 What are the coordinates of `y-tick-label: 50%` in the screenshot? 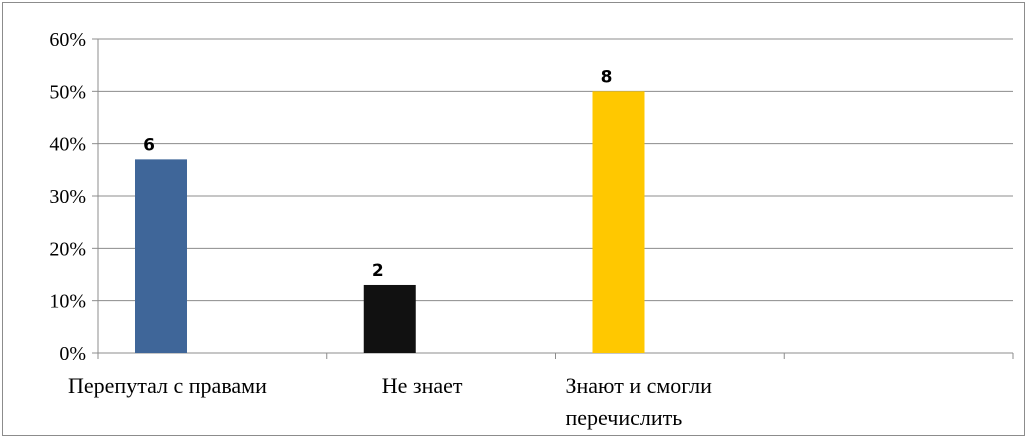 It's located at (67, 92).